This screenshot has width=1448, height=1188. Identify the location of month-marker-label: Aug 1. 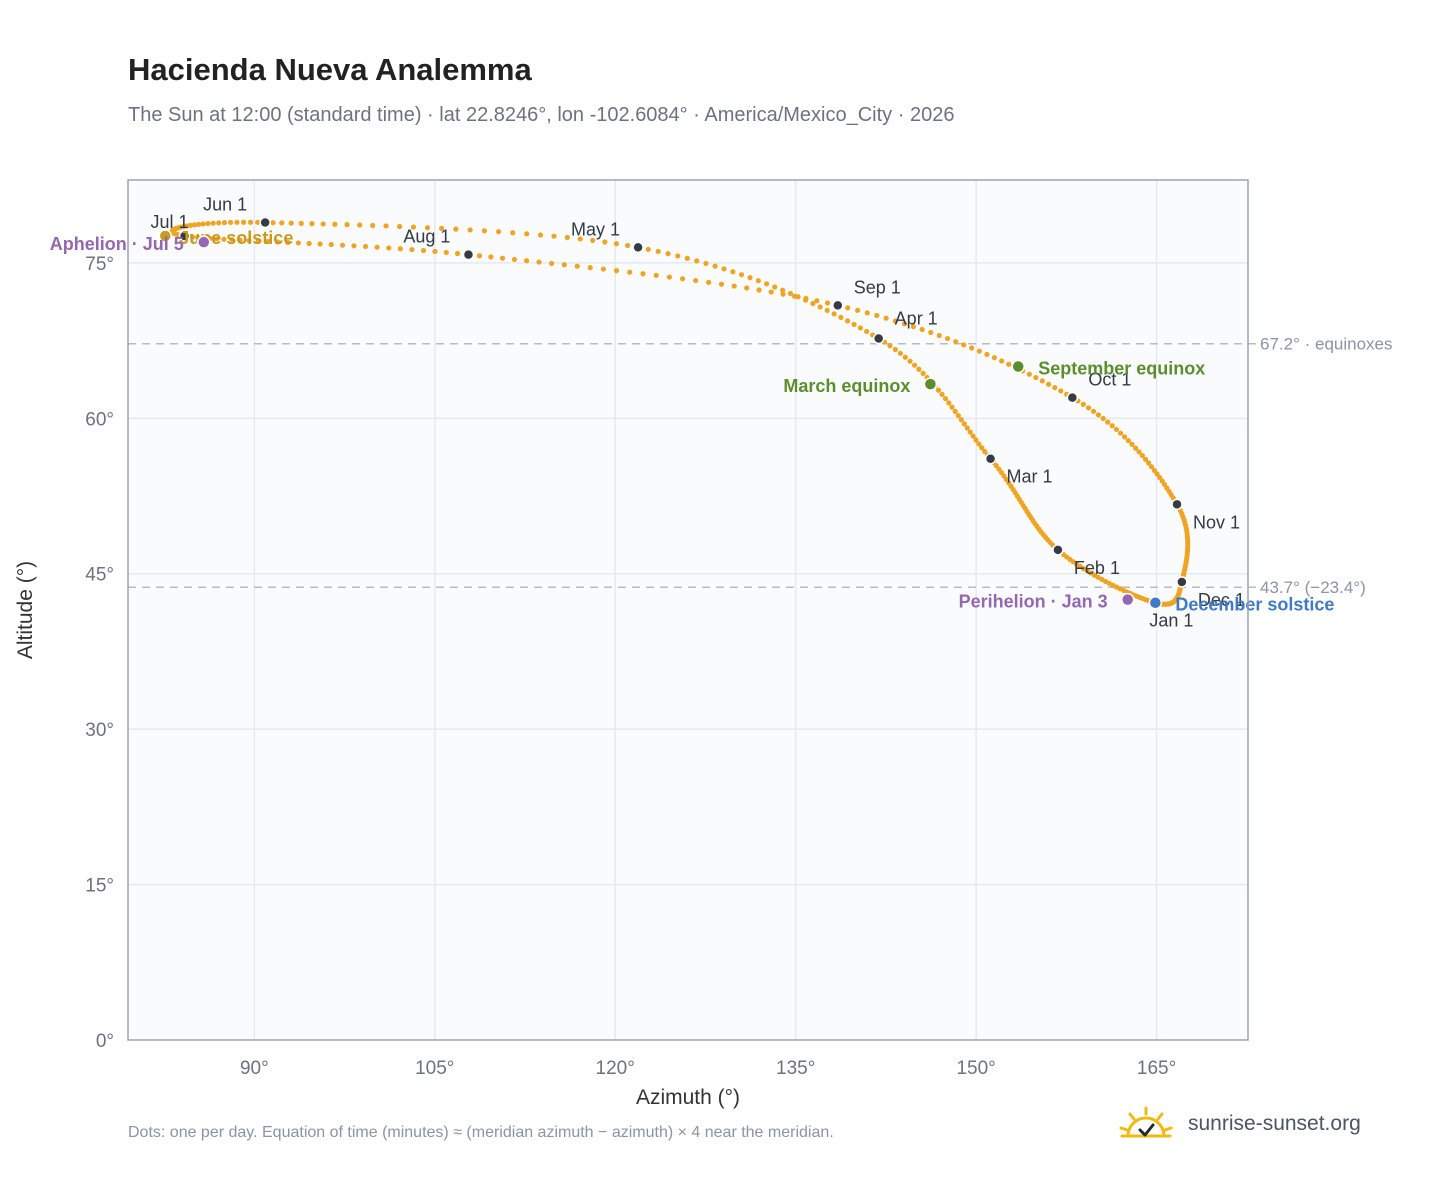
(426, 237).